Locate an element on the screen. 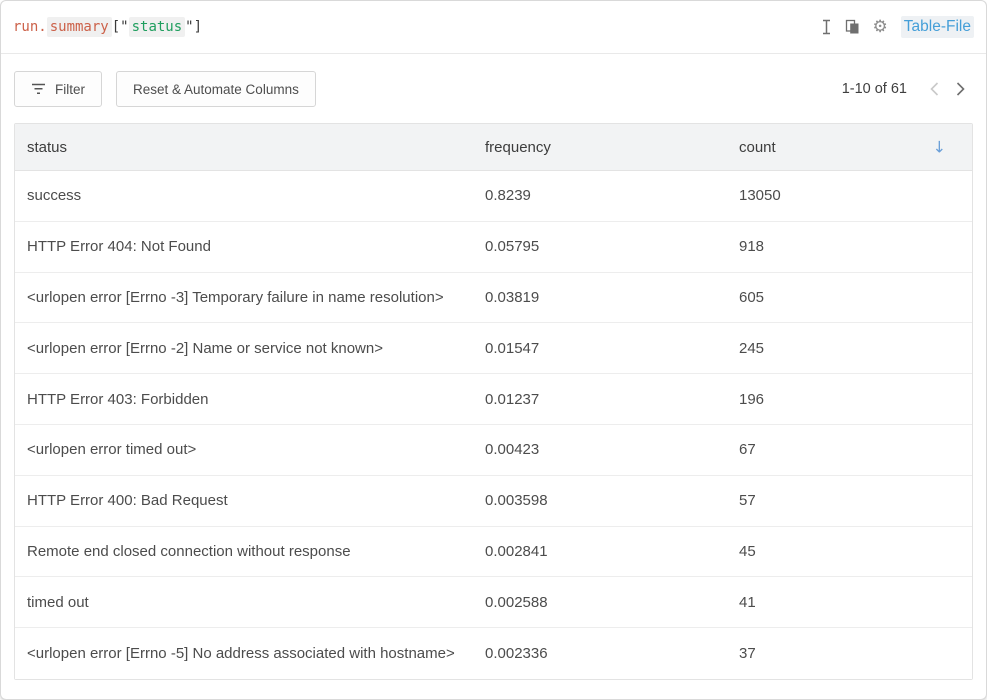 The width and height of the screenshot is (987, 700). table-row: success 0.8239 13050 is located at coordinates (493, 196).